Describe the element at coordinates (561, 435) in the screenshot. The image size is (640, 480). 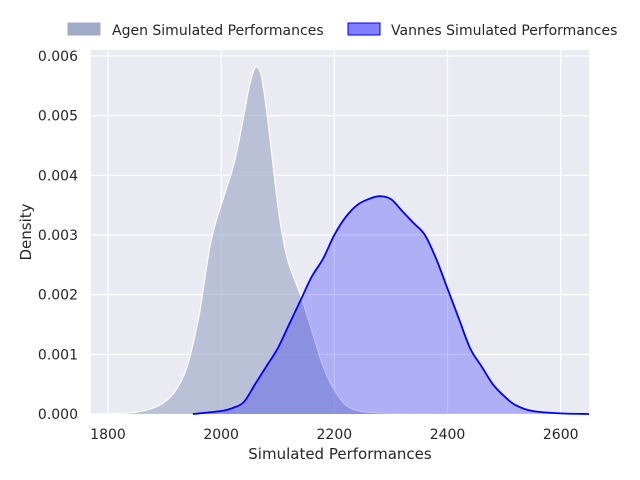
I see `x-tick-label: 2600` at that location.